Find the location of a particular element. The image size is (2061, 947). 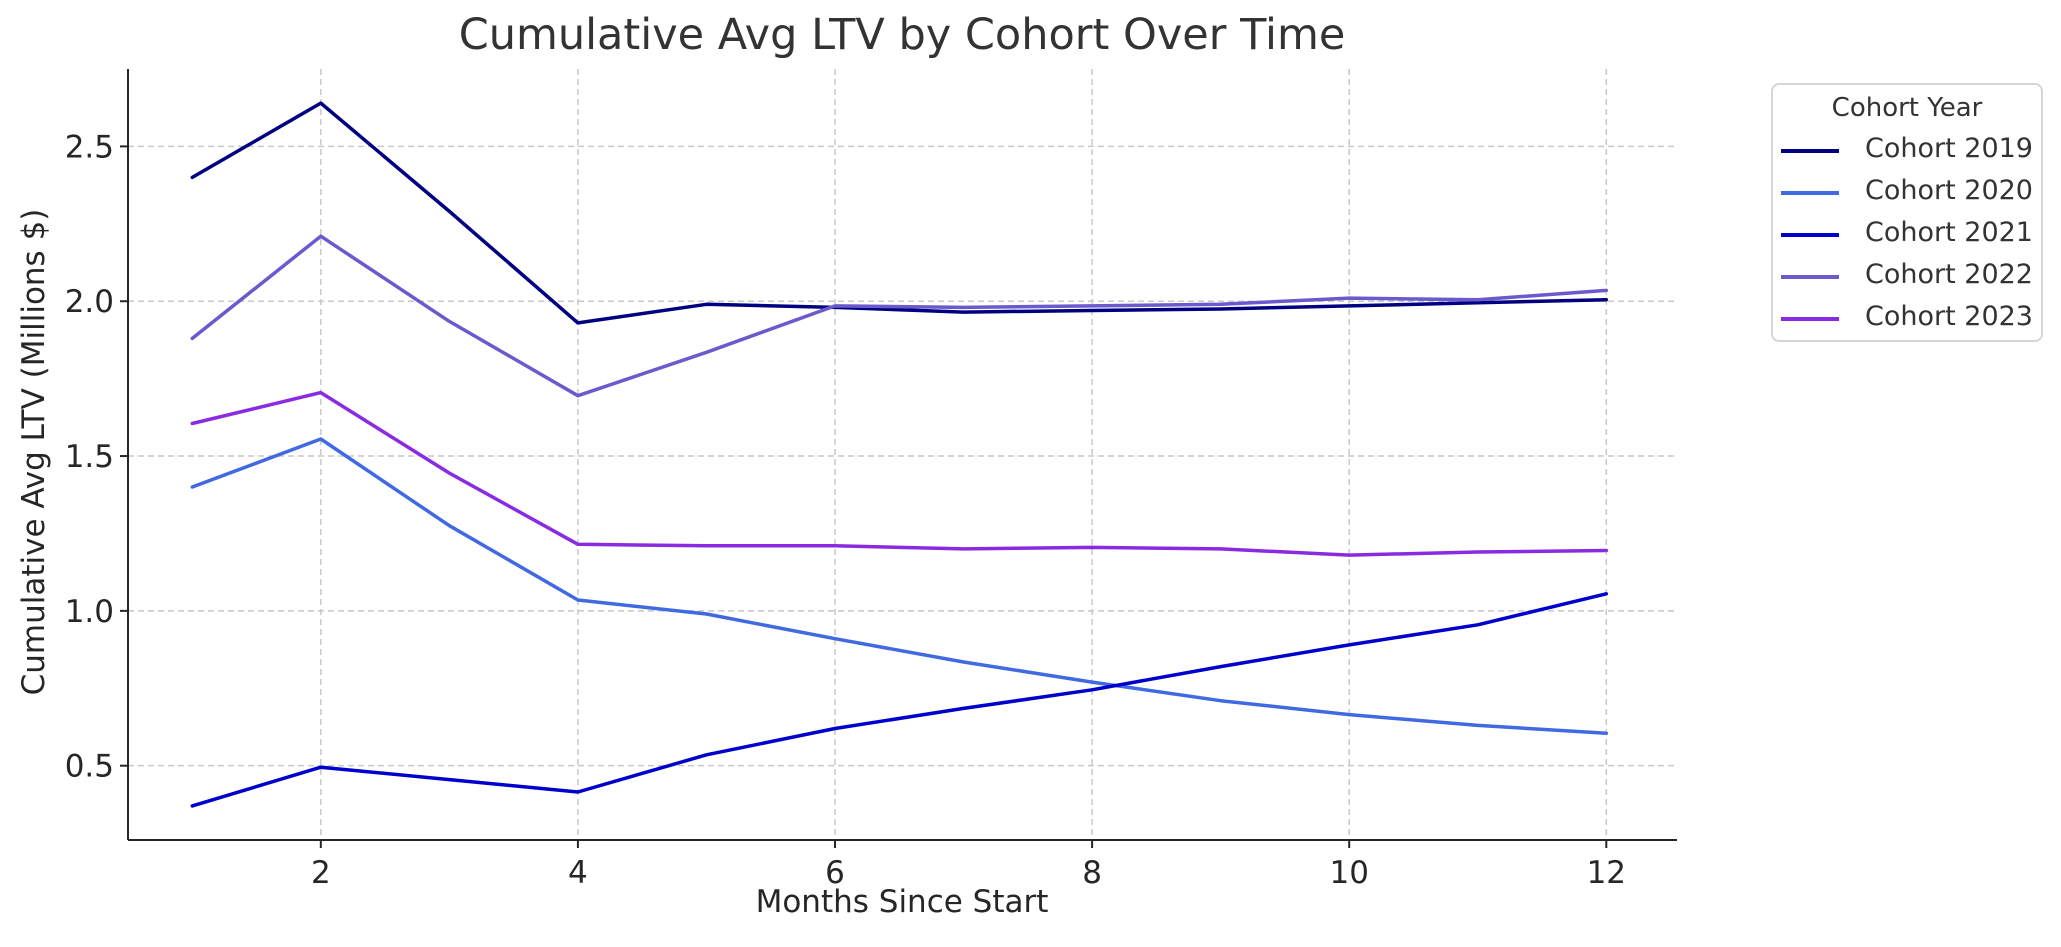

legend-item-cohort-2023: Cohort 2023 is located at coordinates (1912, 319).